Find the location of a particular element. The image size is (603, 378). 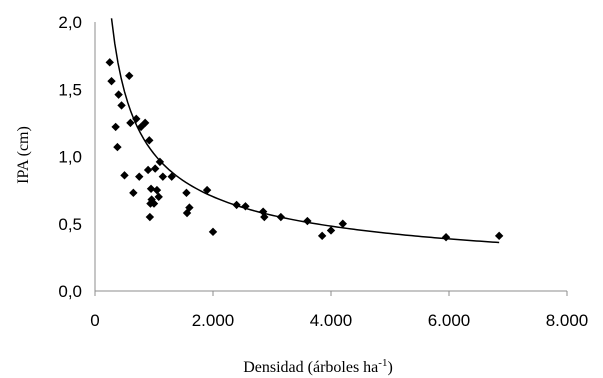

y-tick-label: 0,5 is located at coordinates (70, 224).